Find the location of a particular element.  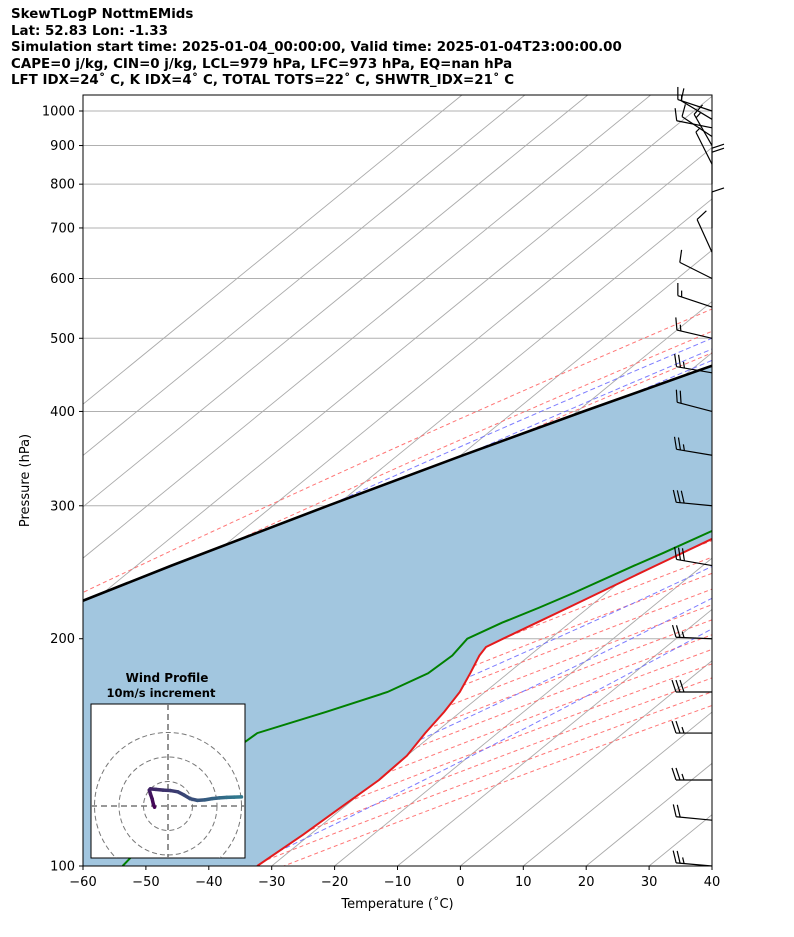

y-tick-label: 800 is located at coordinates (62, 185).